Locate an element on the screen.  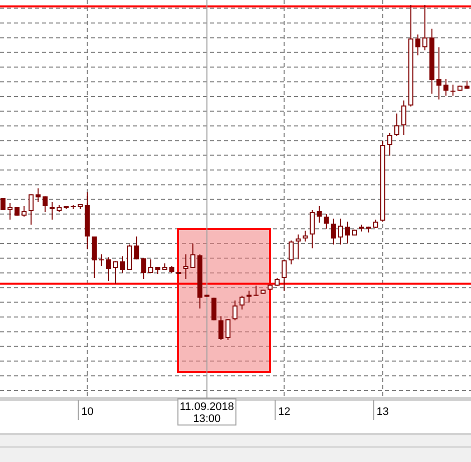
x-tick-label: 11.09.2018 13:00 is located at coordinates (207, 413).